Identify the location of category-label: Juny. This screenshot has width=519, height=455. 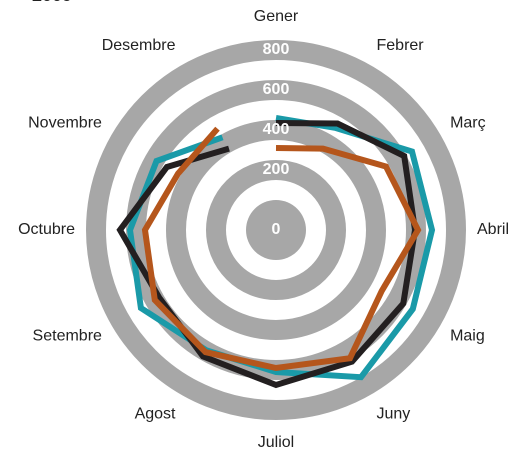
(394, 414).